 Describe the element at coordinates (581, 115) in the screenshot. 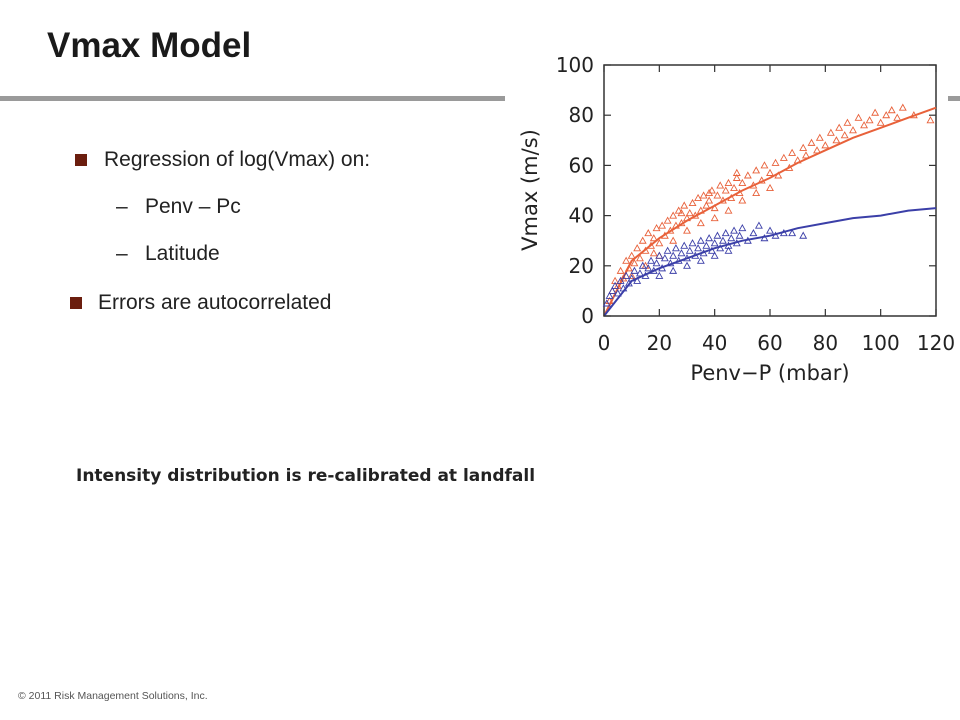

I see `y-tick-label: 80` at that location.